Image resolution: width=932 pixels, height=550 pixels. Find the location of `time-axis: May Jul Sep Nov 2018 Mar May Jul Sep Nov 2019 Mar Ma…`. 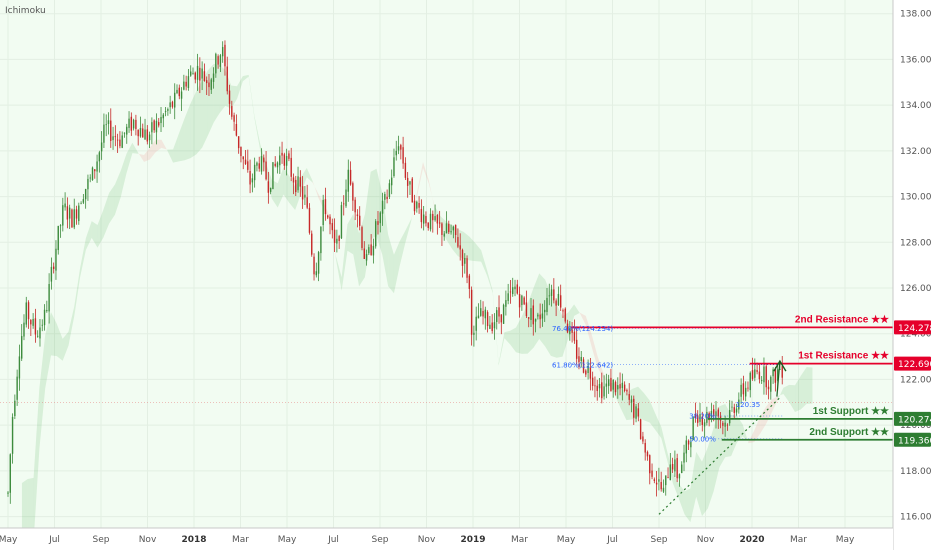

time-axis: May Jul Sep Nov 2018 Mar May Jul Sep Nov 2019 Mar Ma… is located at coordinates (446, 538).